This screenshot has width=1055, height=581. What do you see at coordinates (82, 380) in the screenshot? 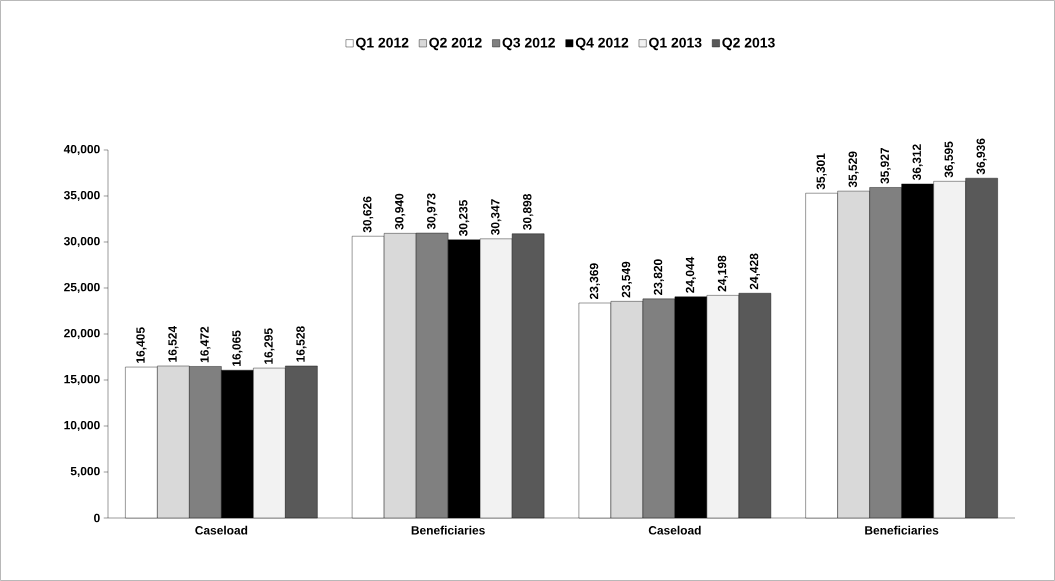
I see `y-tick-label: 15,000` at bounding box center [82, 380].